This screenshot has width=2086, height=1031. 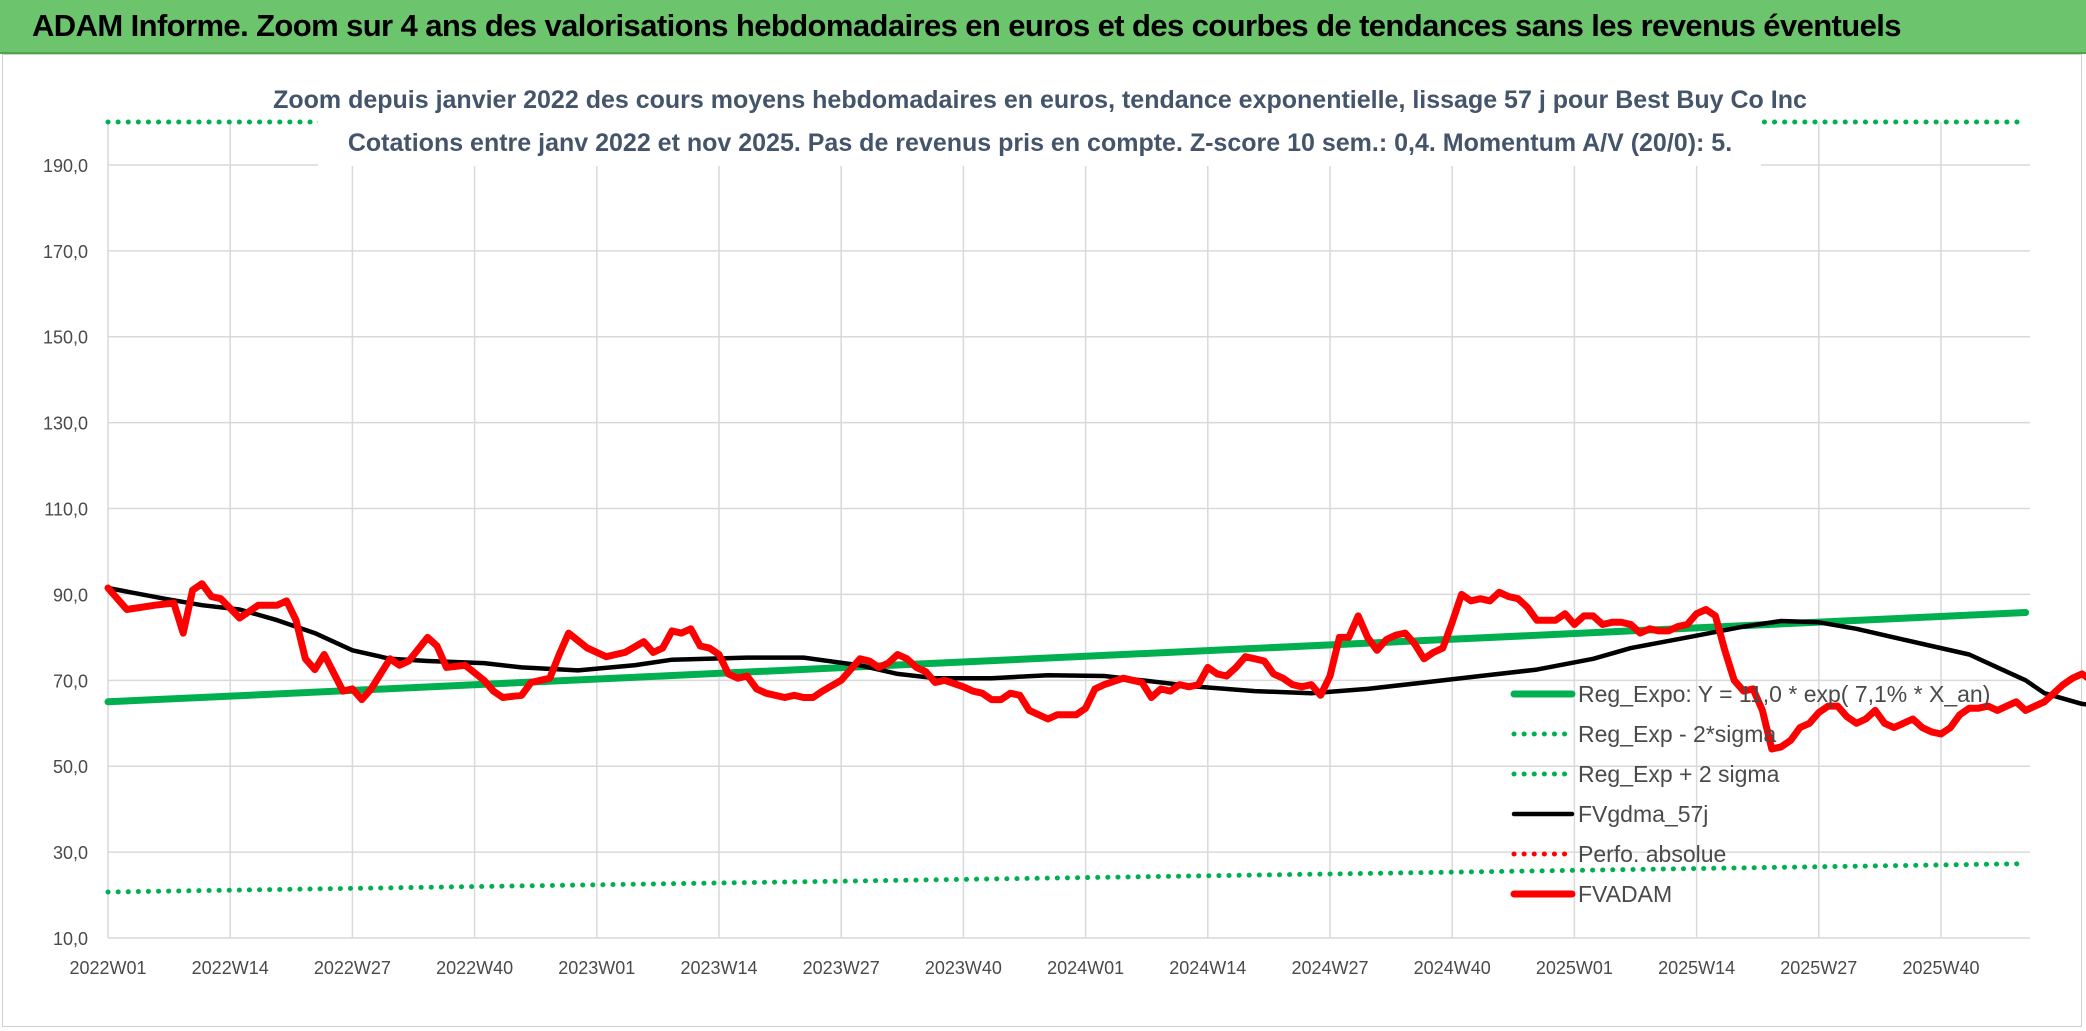 I want to click on legend-perfo: Perfo. absolue, so click(x=1618, y=854).